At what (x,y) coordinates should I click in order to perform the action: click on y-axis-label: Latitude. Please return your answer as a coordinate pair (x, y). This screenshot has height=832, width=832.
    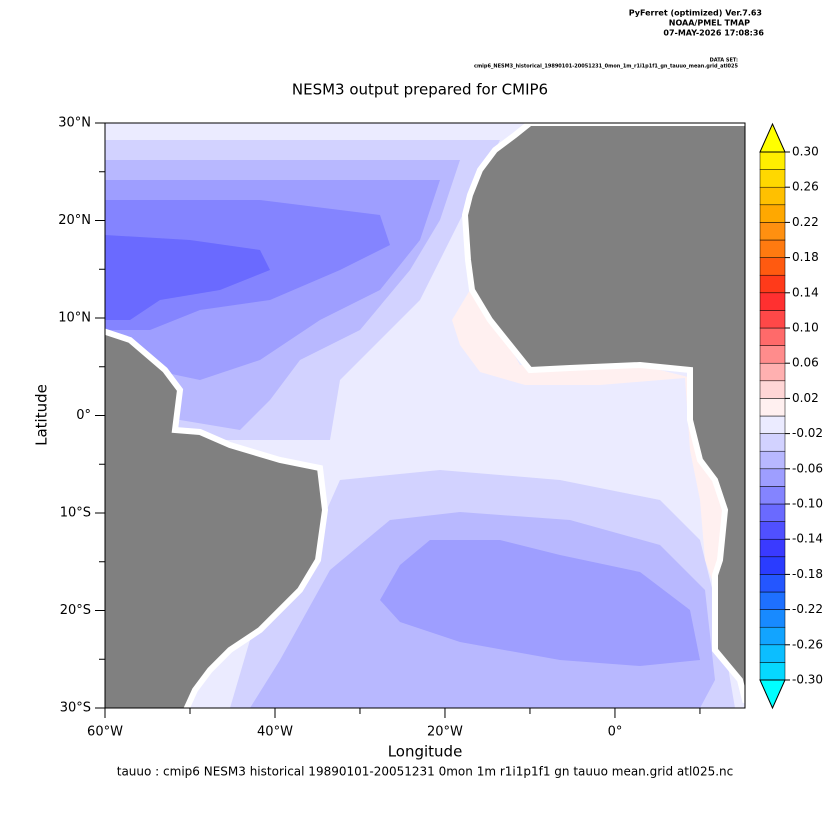
    Looking at the image, I should click on (42, 415).